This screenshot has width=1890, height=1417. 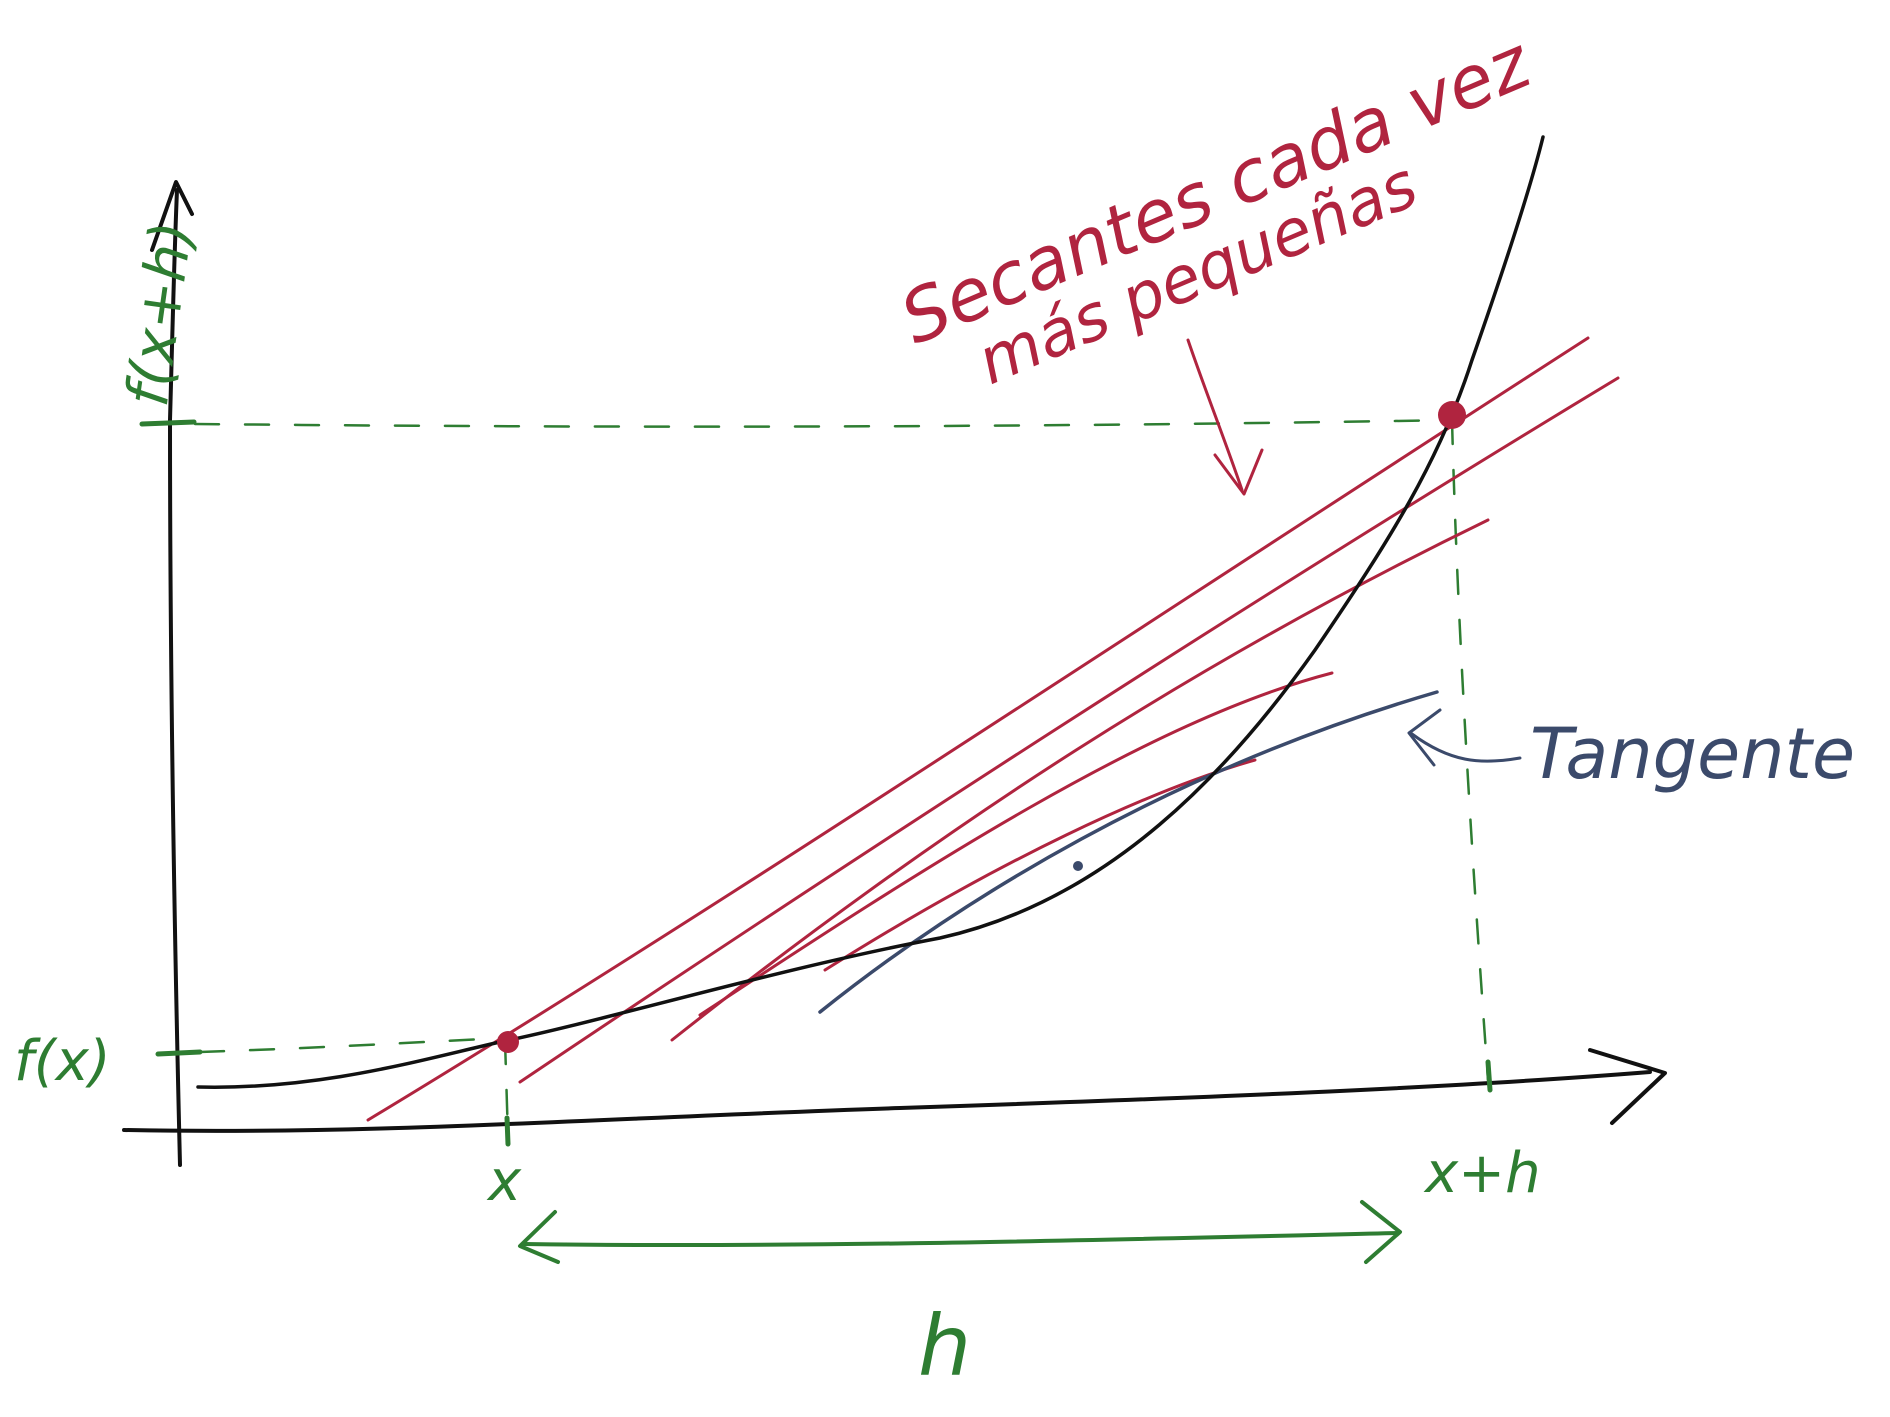 What do you see at coordinates (1464, 737) in the screenshot?
I see `tangent-pointer-icon` at bounding box center [1464, 737].